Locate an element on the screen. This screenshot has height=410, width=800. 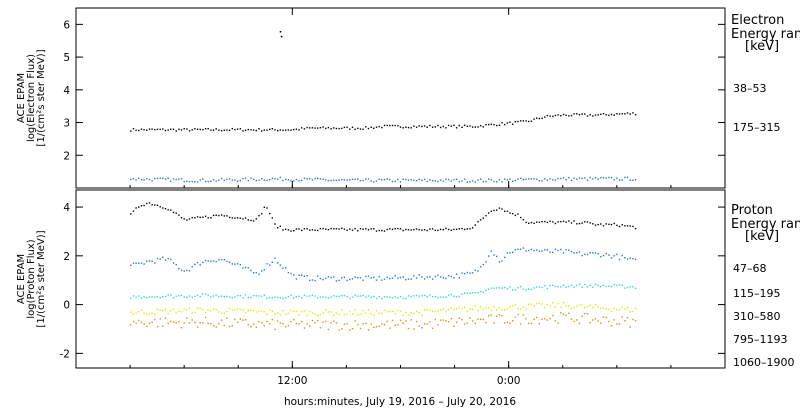
y-tick-label: 6 is located at coordinates (66, 25).